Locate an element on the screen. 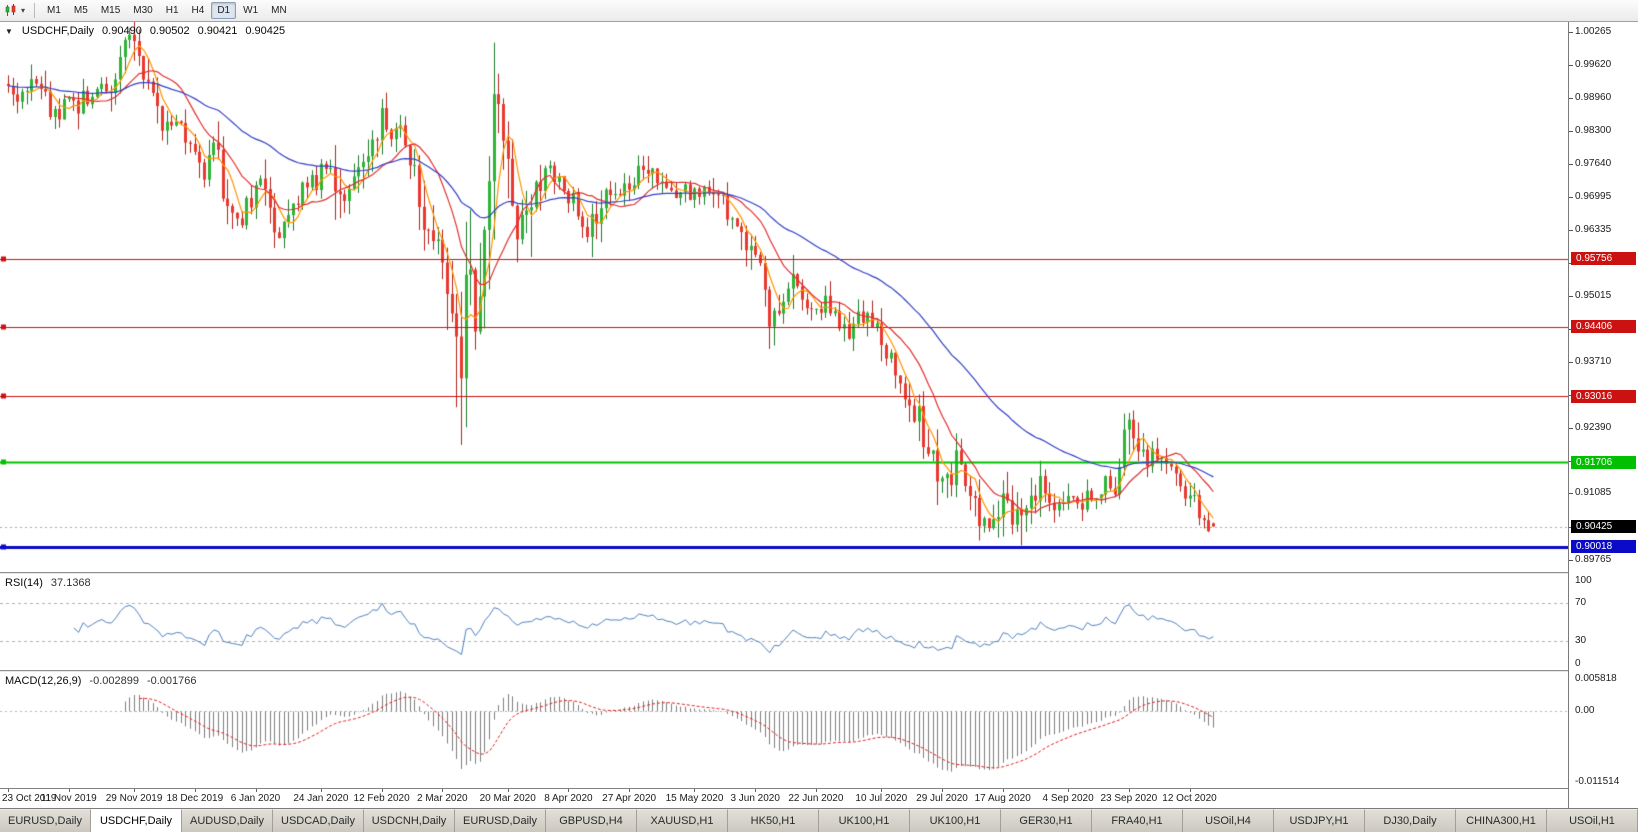 The height and width of the screenshot is (832, 1638). chart-tab: GBPUSD,H4 is located at coordinates (591, 820).